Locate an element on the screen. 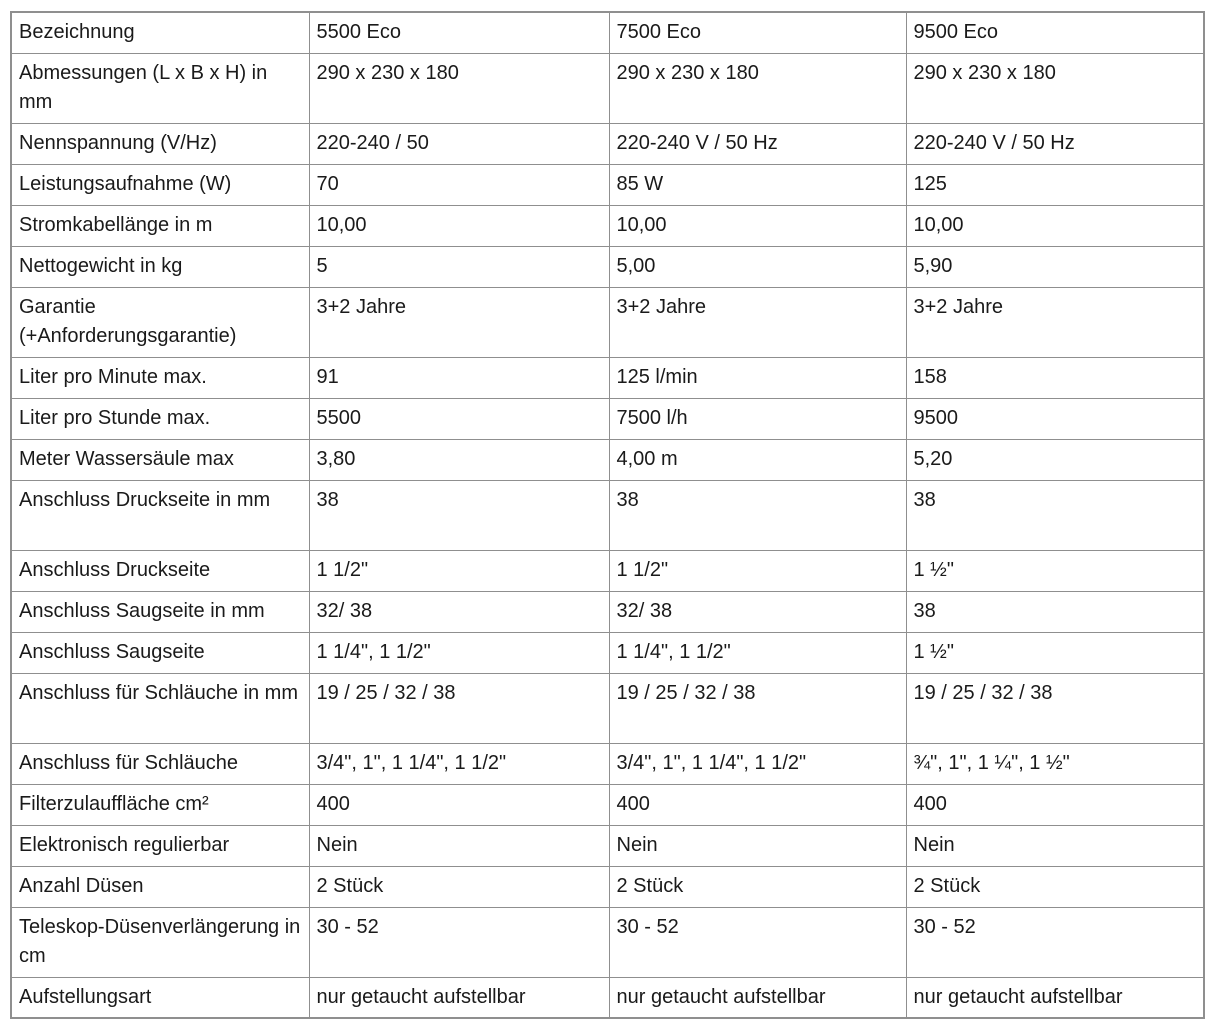 This screenshot has width=1214, height=1030. table-row: Elektronisch regulierbar Nein Nein Nein is located at coordinates (607, 845).